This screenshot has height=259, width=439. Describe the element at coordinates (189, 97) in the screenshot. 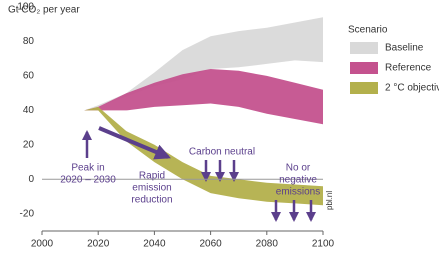

I see `band` at that location.